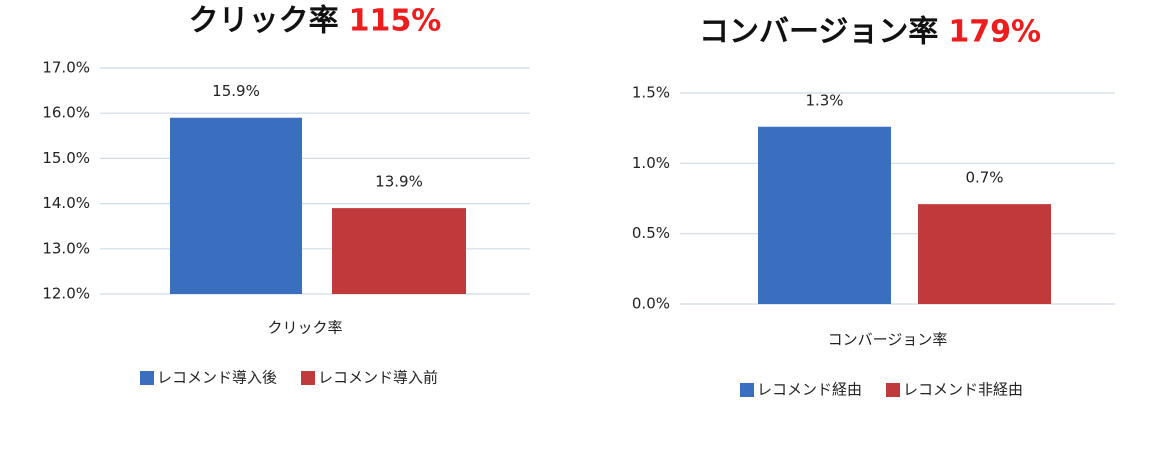 Image resolution: width=1159 pixels, height=459 pixels. Describe the element at coordinates (651, 163) in the screenshot. I see `y-tick-label: 1.0%` at that location.